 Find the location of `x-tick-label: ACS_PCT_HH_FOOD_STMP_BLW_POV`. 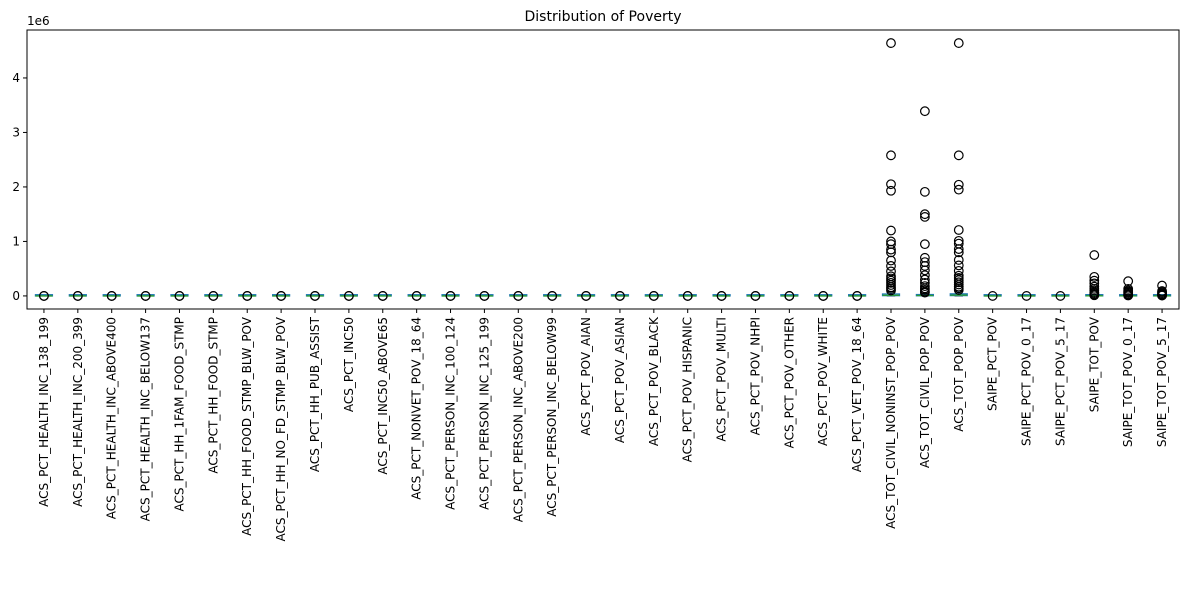

x-tick-label: ACS_PCT_HH_FOOD_STMP_BLW_POV is located at coordinates (247, 426).